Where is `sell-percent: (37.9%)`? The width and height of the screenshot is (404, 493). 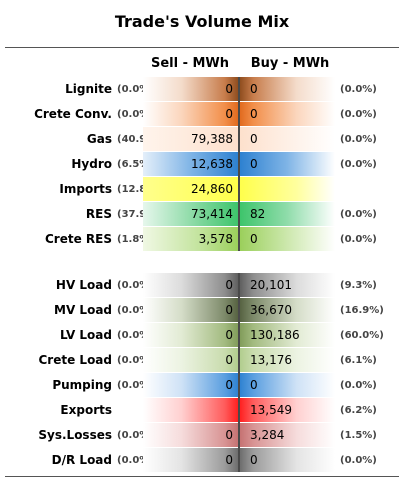
sell-percent: (37.9%) is located at coordinates (139, 214).